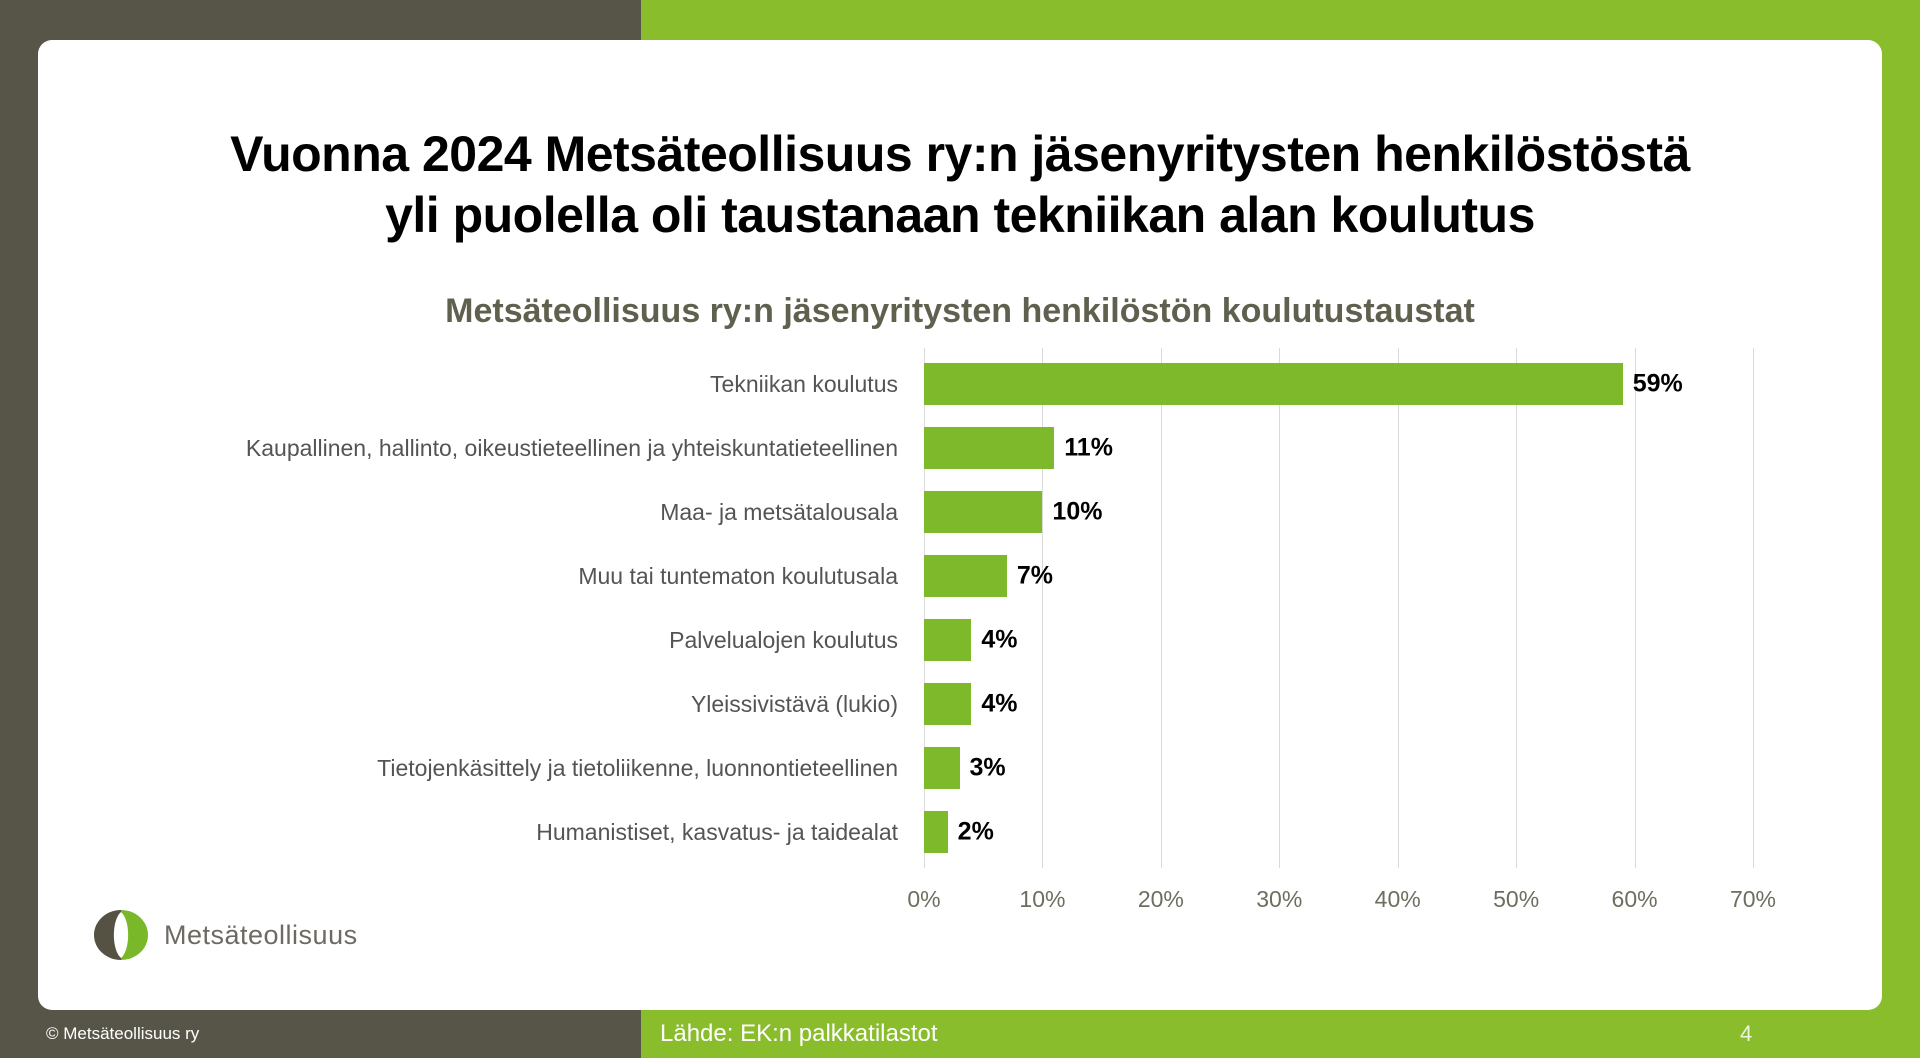 This screenshot has height=1058, width=1920. Describe the element at coordinates (1279, 899) in the screenshot. I see `x-tick-label: 30%` at that location.